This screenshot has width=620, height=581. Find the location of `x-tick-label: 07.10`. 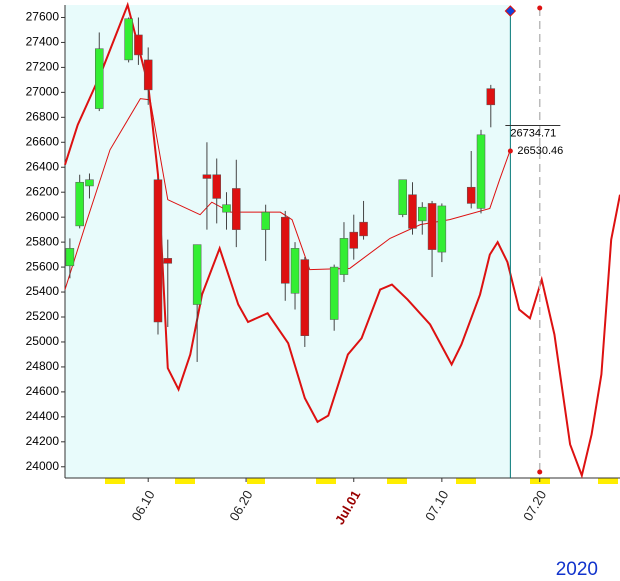

x-tick-label: 07.10 is located at coordinates (436, 506).